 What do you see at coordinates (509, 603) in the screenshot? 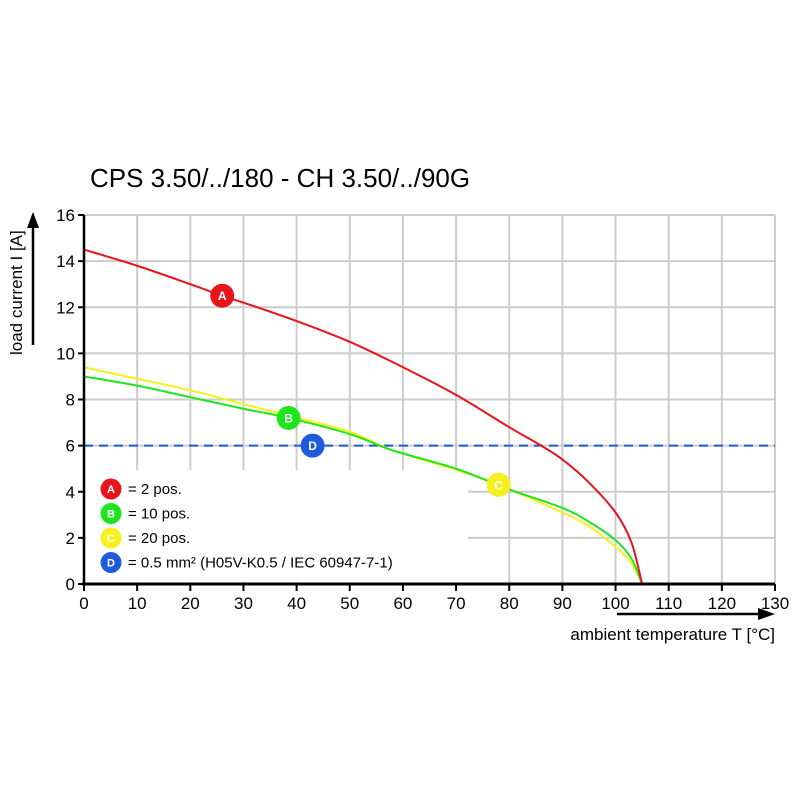
I see `x-tick-label: 80` at bounding box center [509, 603].